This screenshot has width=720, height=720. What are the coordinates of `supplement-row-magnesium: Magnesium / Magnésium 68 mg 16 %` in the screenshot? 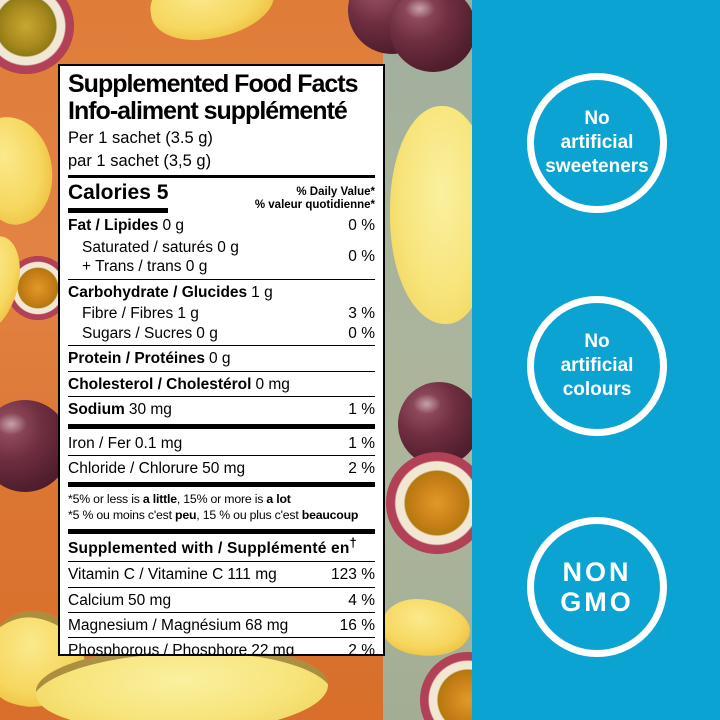 It's located at (221, 625).